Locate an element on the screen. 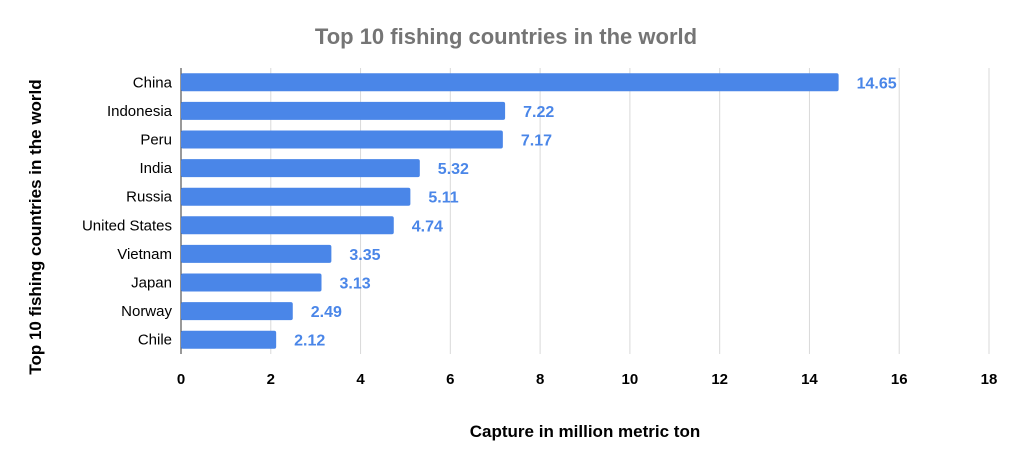 The width and height of the screenshot is (1012, 465). category-label: India is located at coordinates (155, 168).